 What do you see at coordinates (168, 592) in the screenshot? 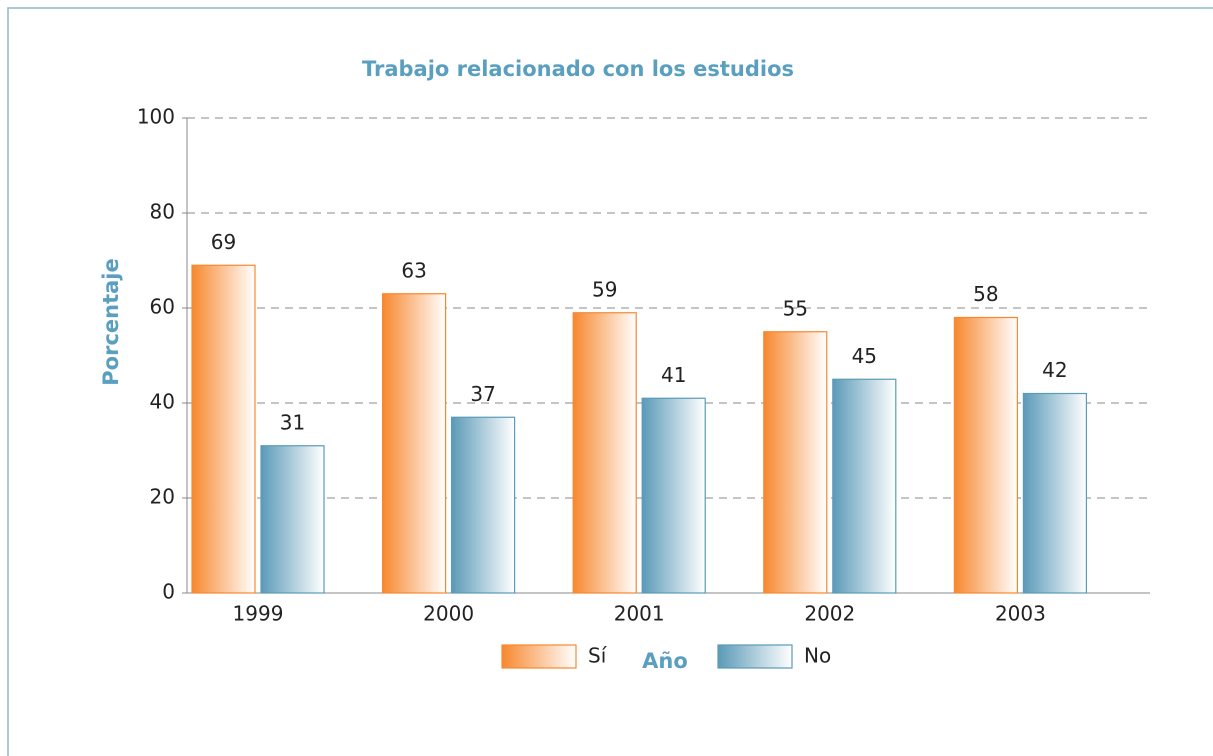
I see `y-tick-label: 0` at bounding box center [168, 592].